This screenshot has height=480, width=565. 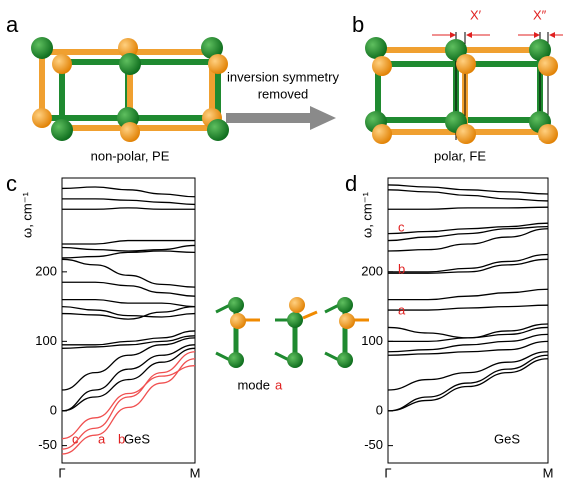 What do you see at coordinates (279, 384) in the screenshot?
I see `mode-letter: a` at bounding box center [279, 384].